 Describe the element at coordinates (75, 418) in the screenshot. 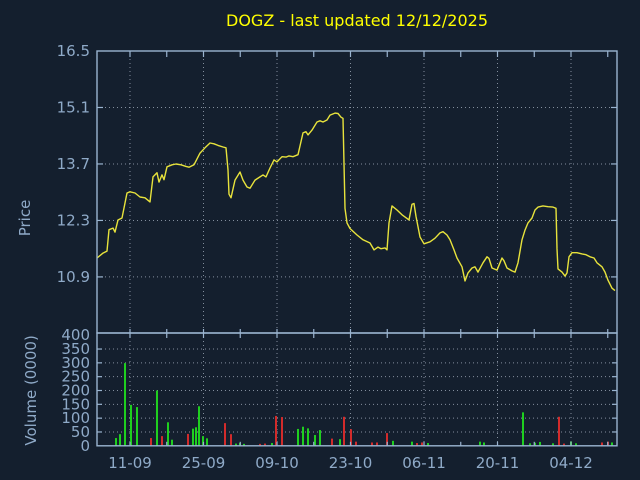

I see `volume-tick-label: 100` at that location.